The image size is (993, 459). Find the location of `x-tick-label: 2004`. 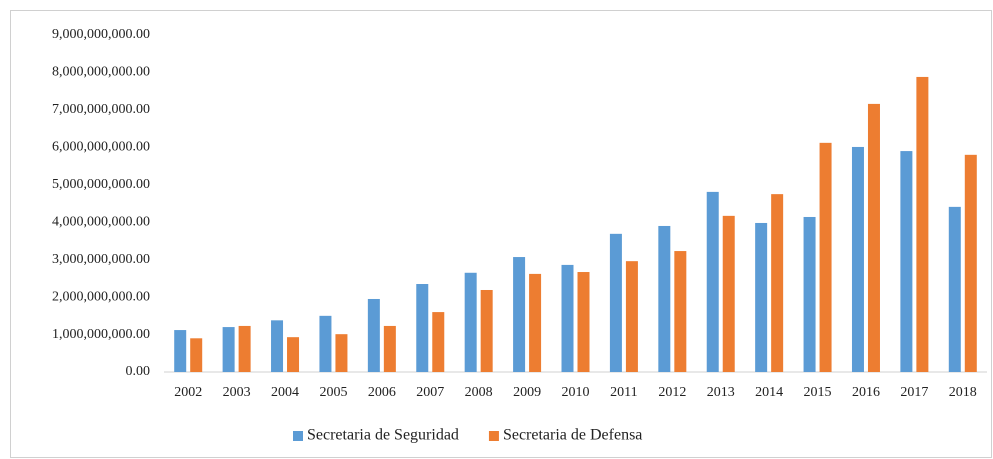

x-tick-label: 2004 is located at coordinates (285, 392).